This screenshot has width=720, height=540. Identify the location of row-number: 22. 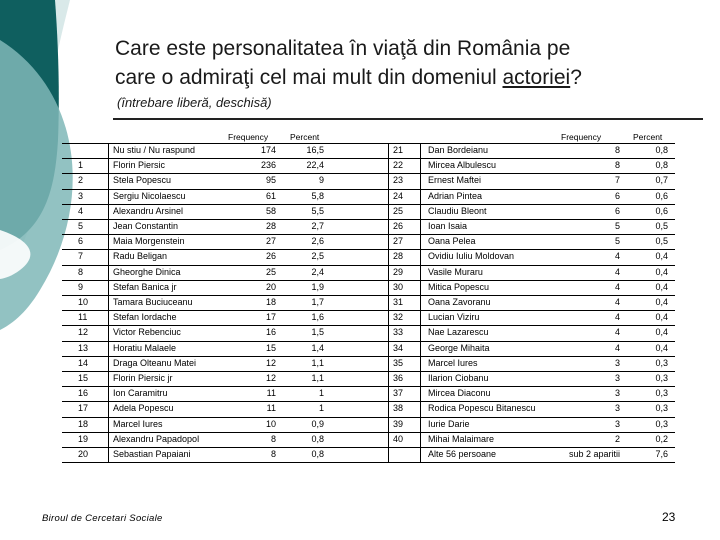
(398, 165).